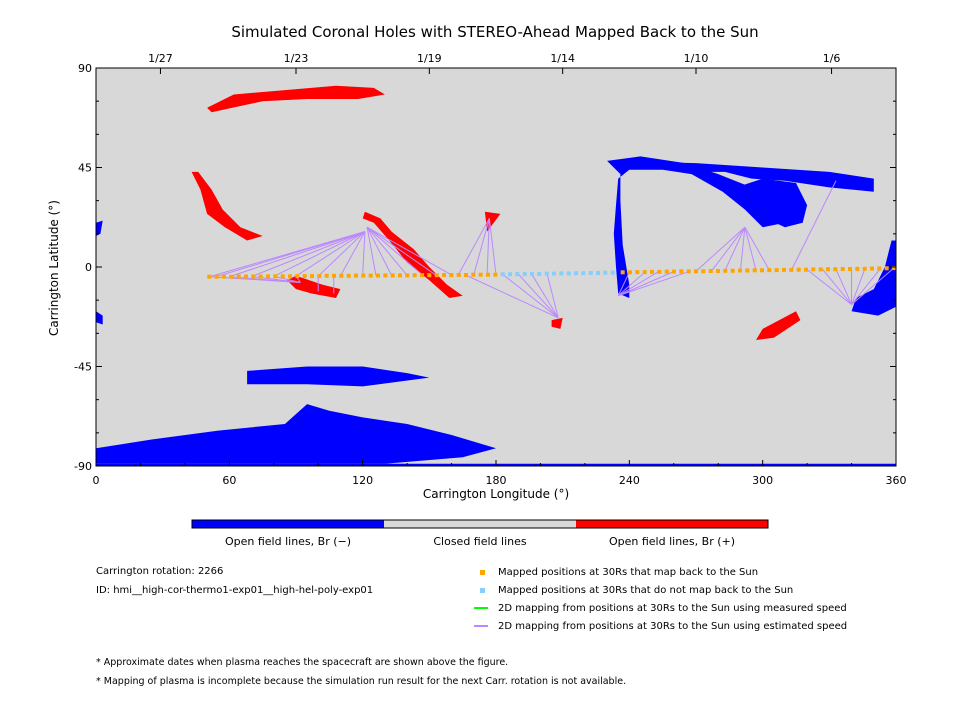 The width and height of the screenshot is (960, 720). I want to click on x-tick-label-3: 180, so click(496, 480).